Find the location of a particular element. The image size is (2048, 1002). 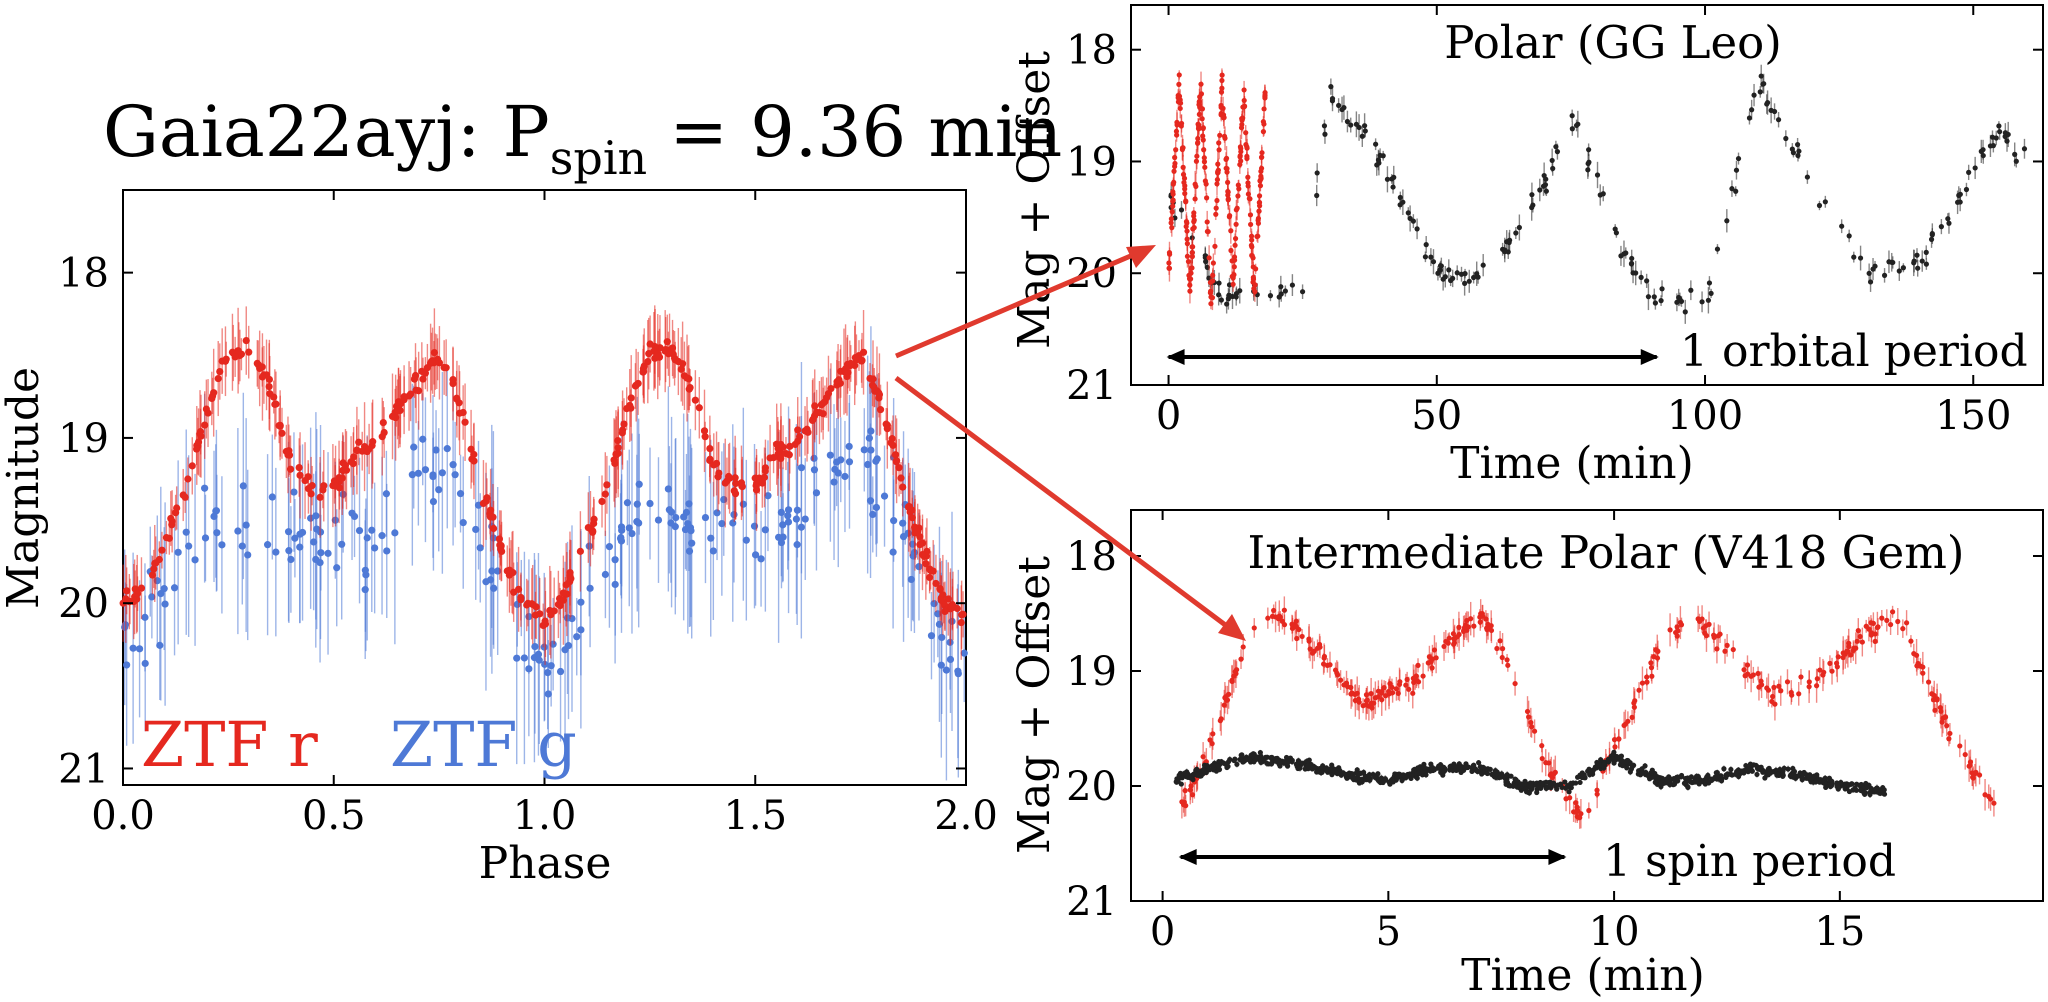

x-tick-label: 0 is located at coordinates (1162, 932).